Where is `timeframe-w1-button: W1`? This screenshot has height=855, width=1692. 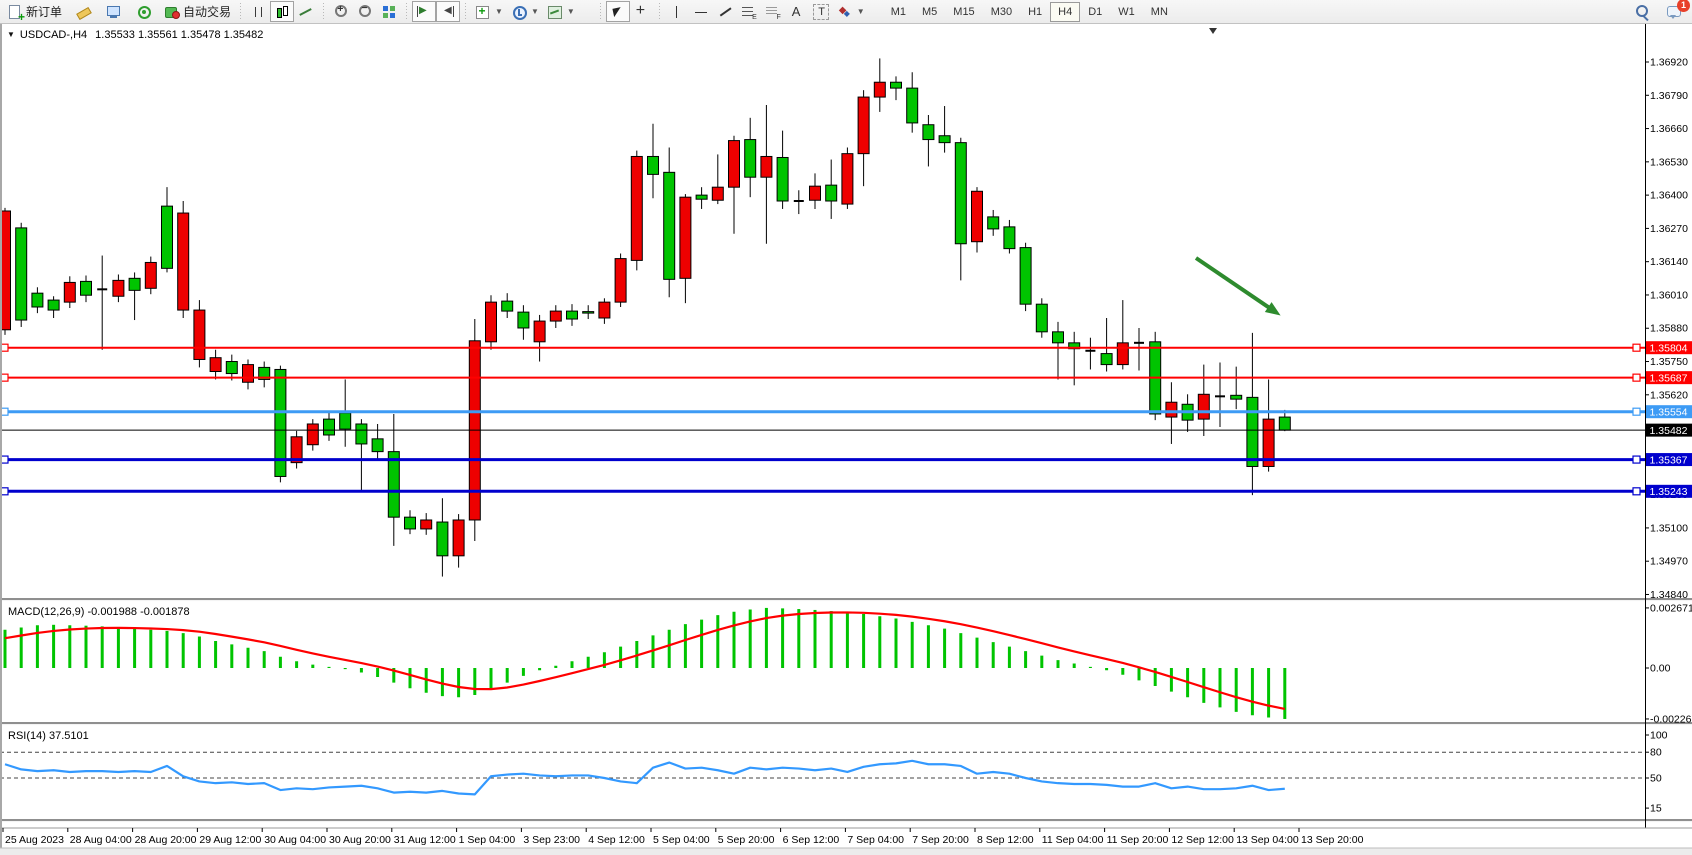 timeframe-w1-button: W1 is located at coordinates (1126, 12).